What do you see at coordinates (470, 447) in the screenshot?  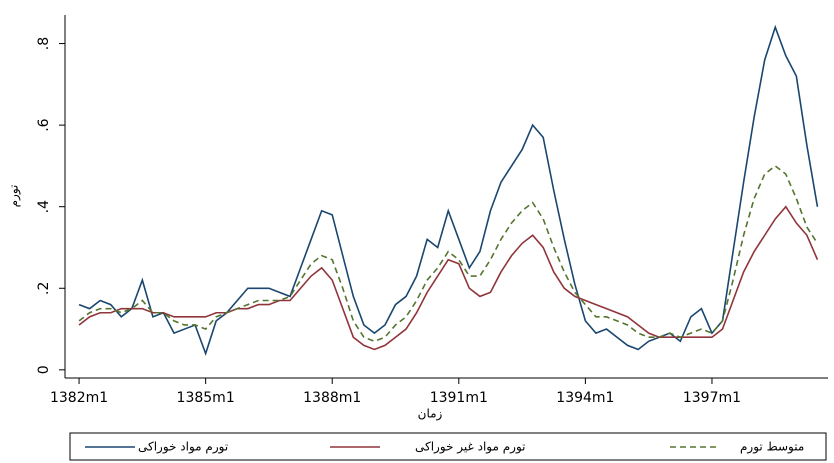 I see `legend-label: تورم مواد غیر خوراکی` at bounding box center [470, 447].